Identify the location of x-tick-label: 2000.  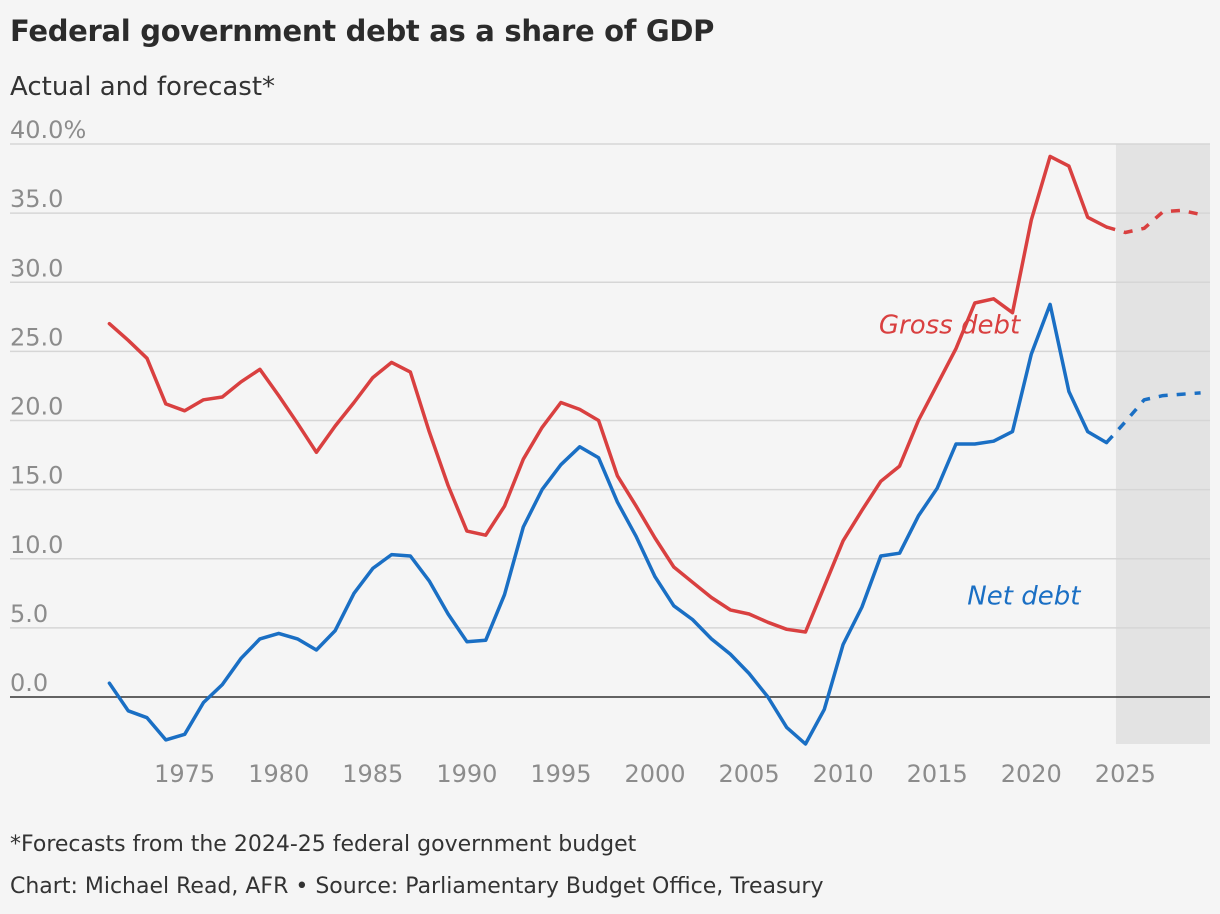
(654, 774).